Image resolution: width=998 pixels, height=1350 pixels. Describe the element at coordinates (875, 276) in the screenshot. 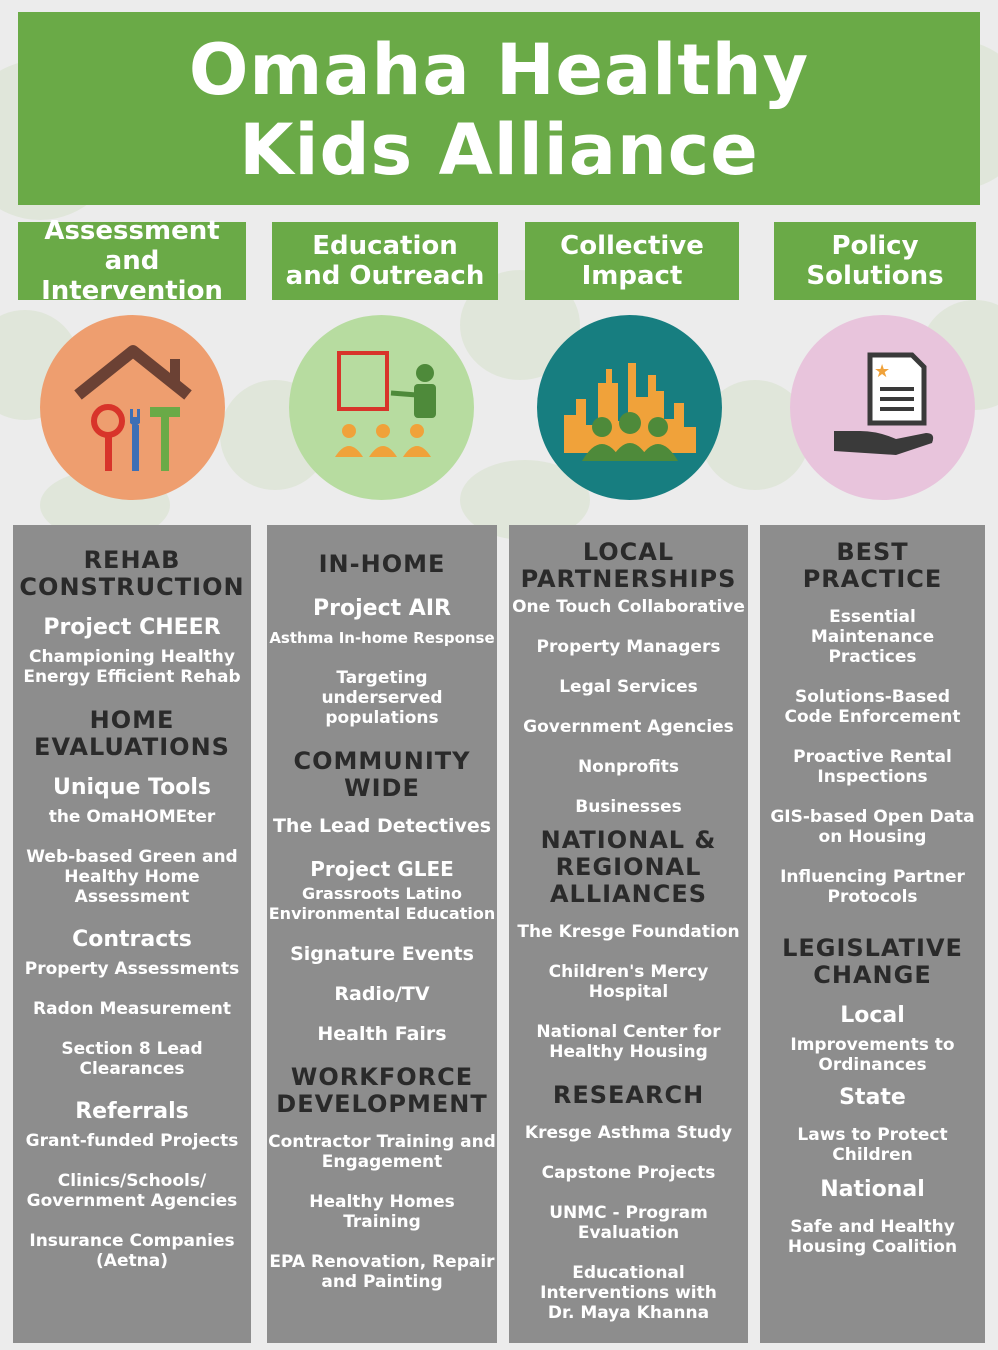

I see `category-label-line2: Solutions` at that location.